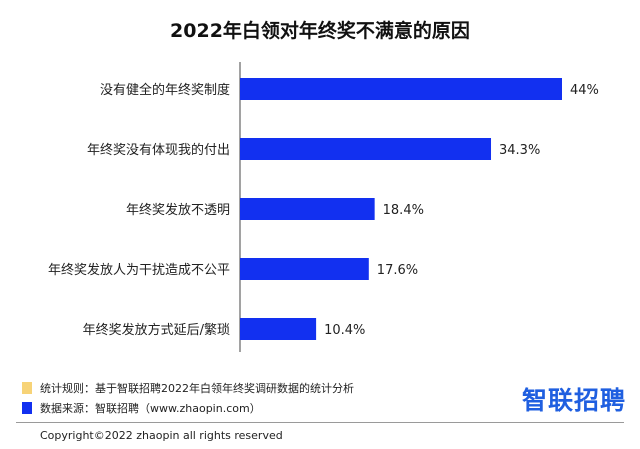  Describe the element at coordinates (27, 408) in the screenshot. I see `source-swatch` at that location.